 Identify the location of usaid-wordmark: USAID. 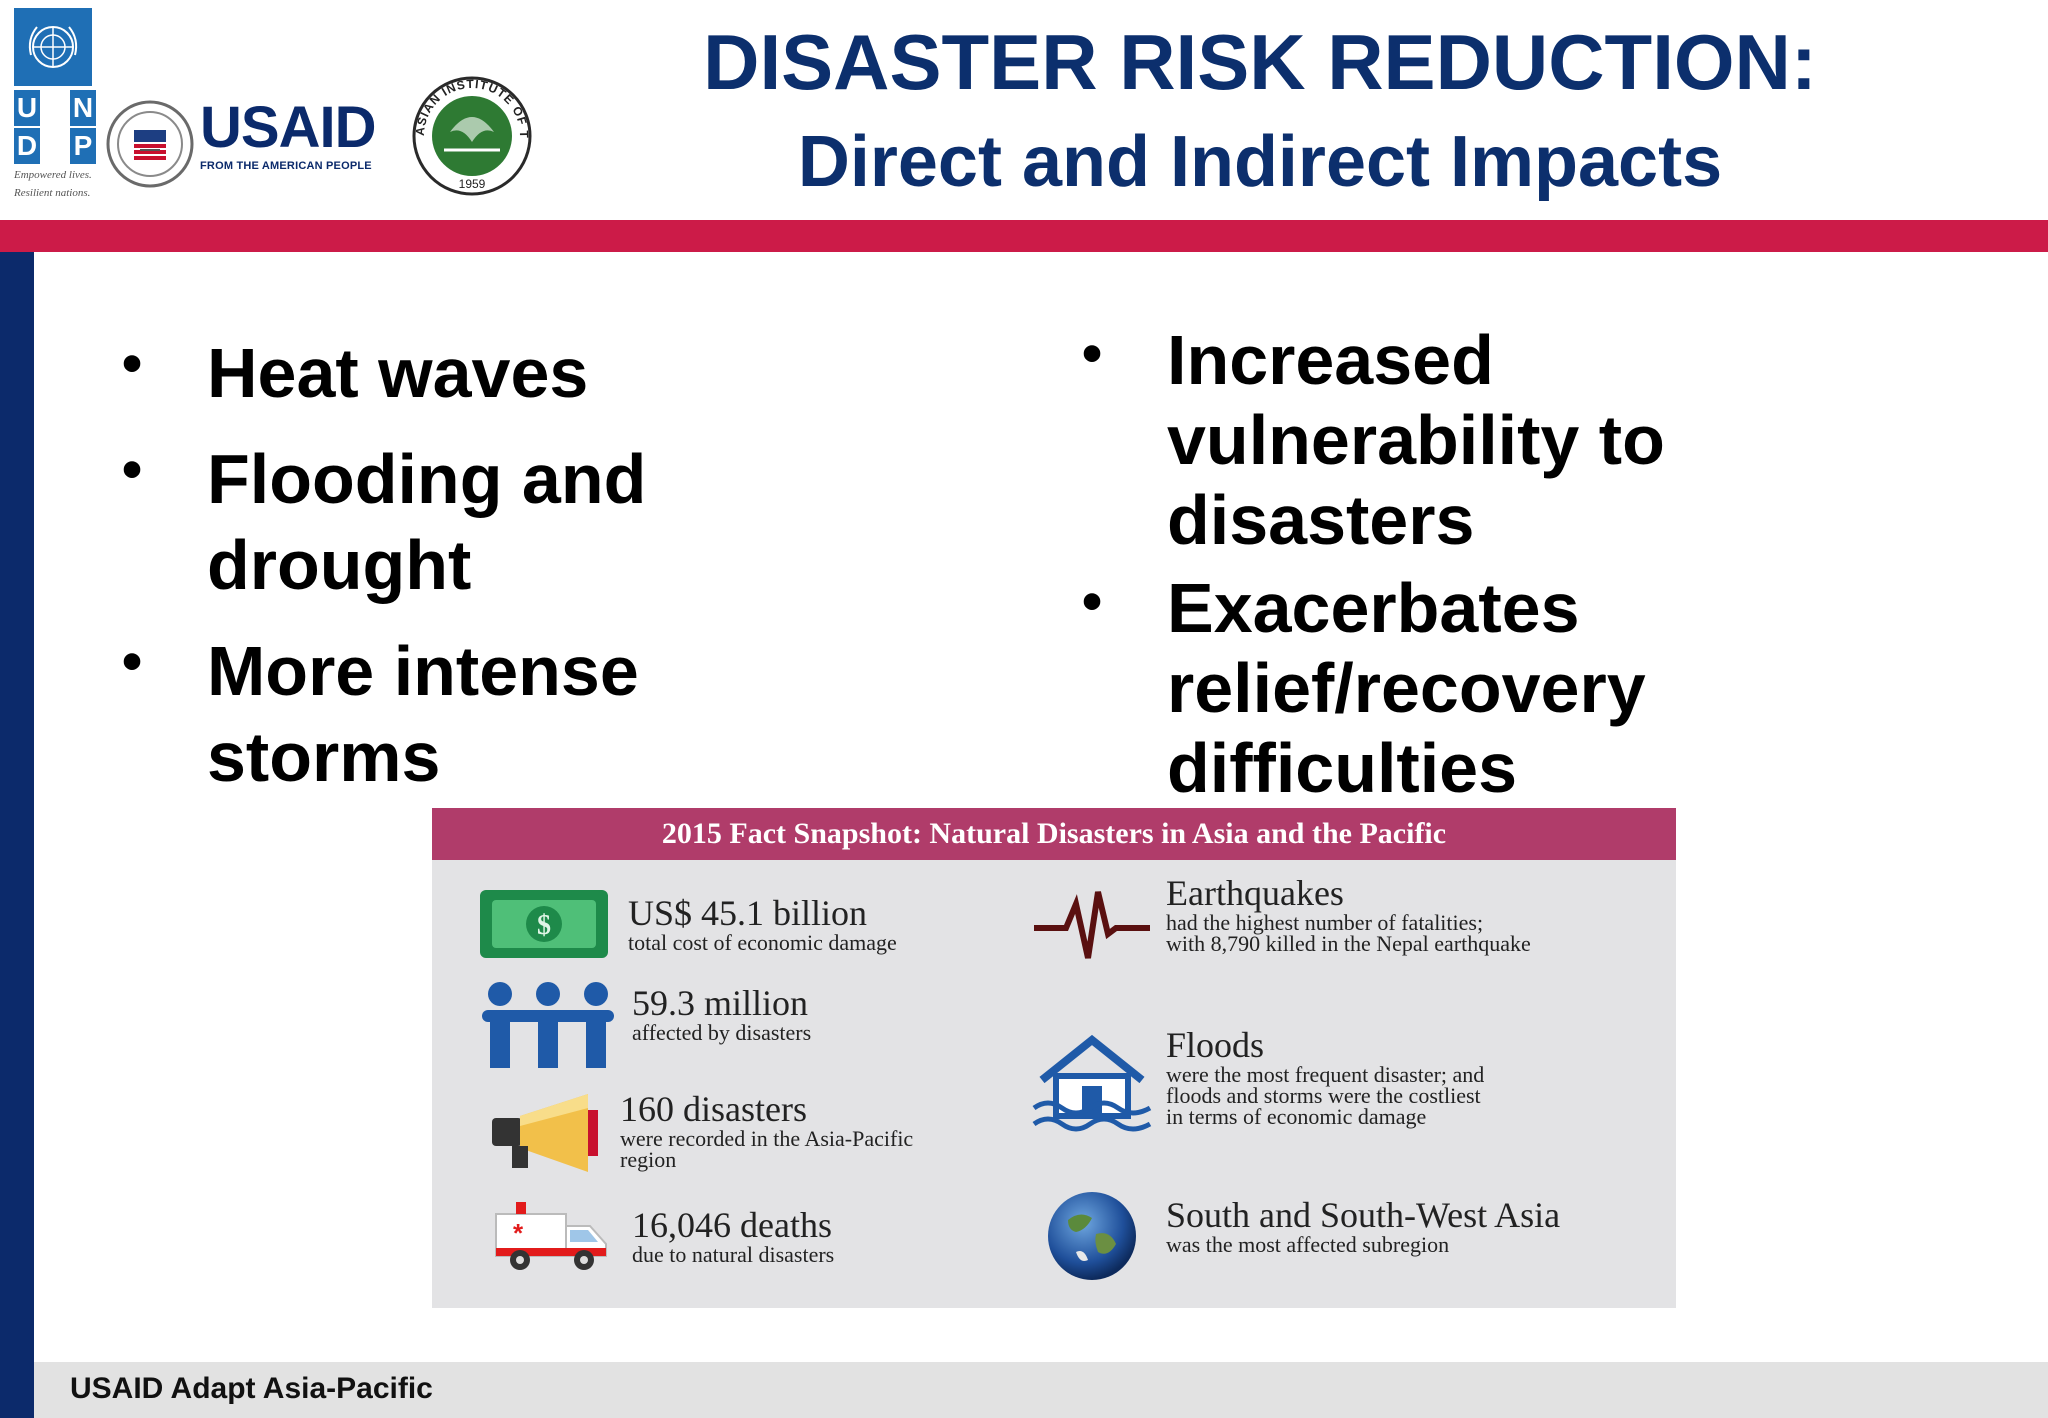
(288, 127).